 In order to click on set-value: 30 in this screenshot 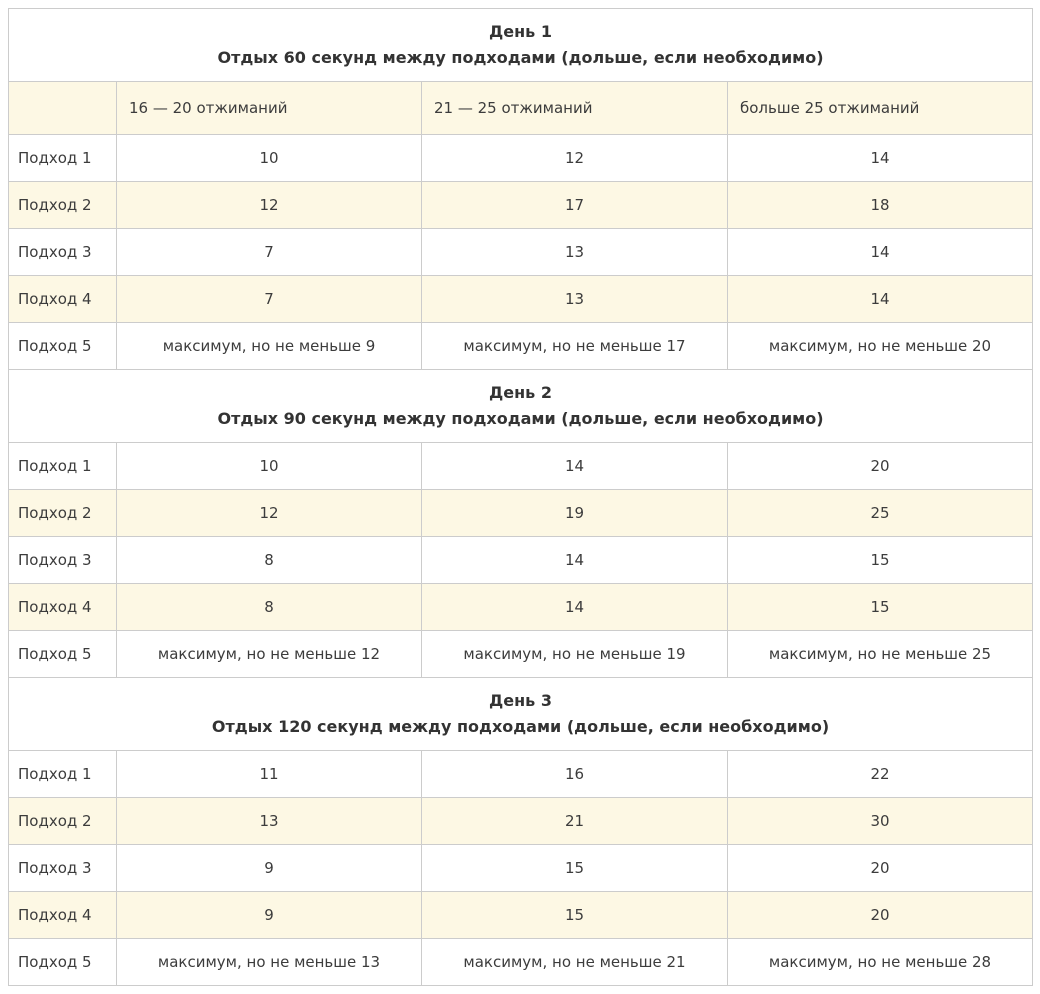, I will do `click(880, 821)`.